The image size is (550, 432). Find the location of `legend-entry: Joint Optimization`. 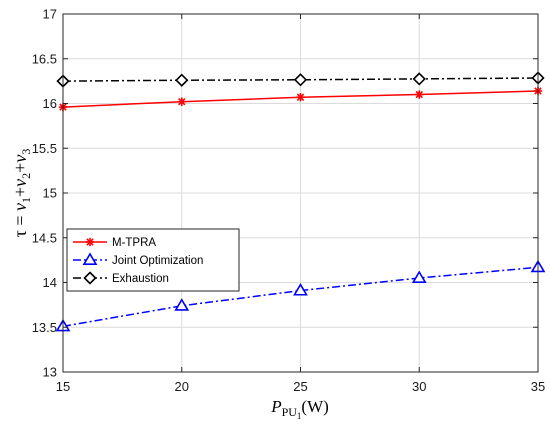

legend-entry: Joint Optimization is located at coordinates (138, 259).